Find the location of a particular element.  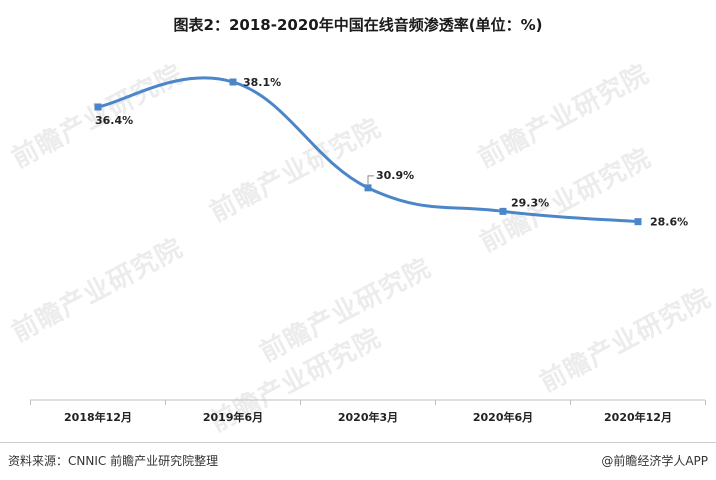

x-tick-label: 2019年6月 is located at coordinates (233, 417).